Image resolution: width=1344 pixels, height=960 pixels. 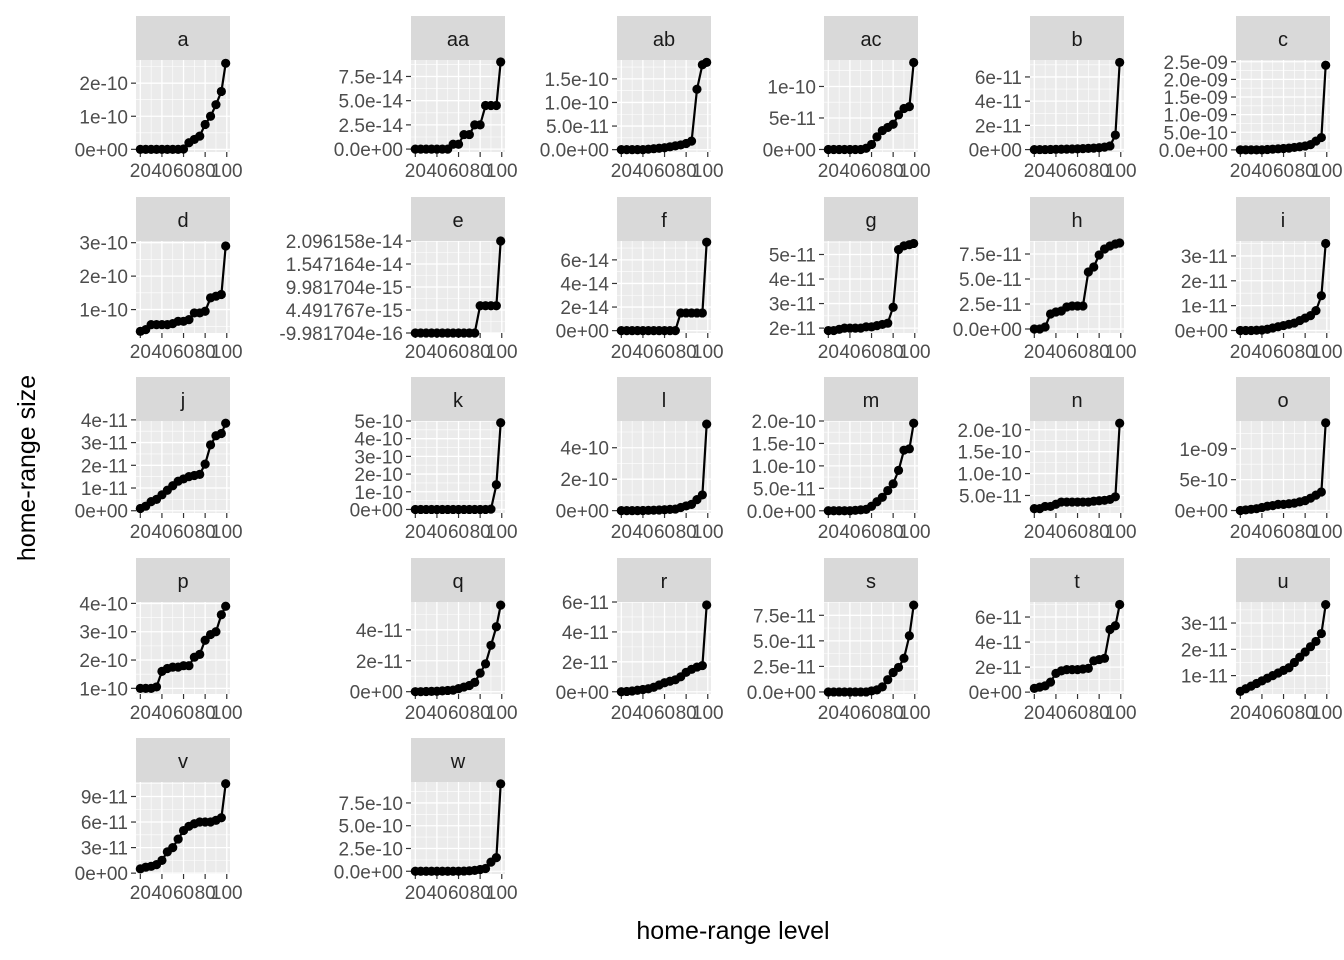 I want to click on y-tick-label: 2.5e-11, so click(x=784, y=667).